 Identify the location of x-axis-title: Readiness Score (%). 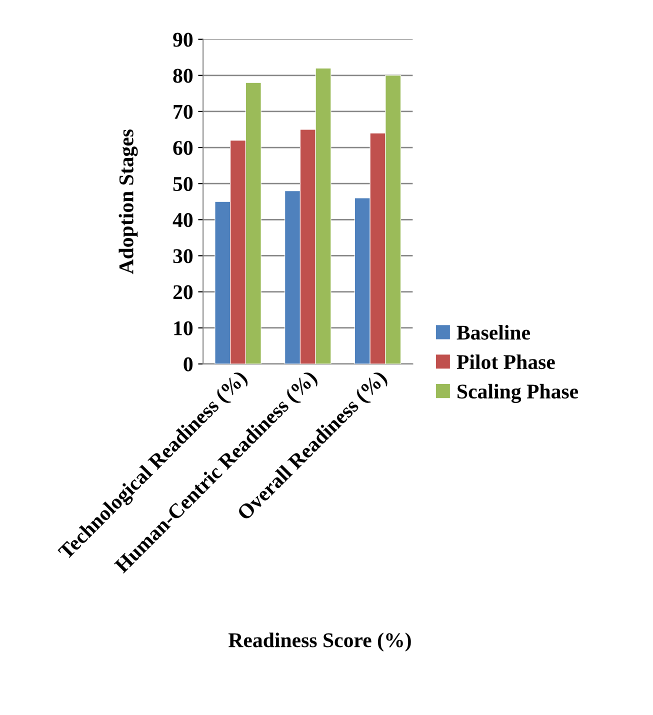
(319, 642).